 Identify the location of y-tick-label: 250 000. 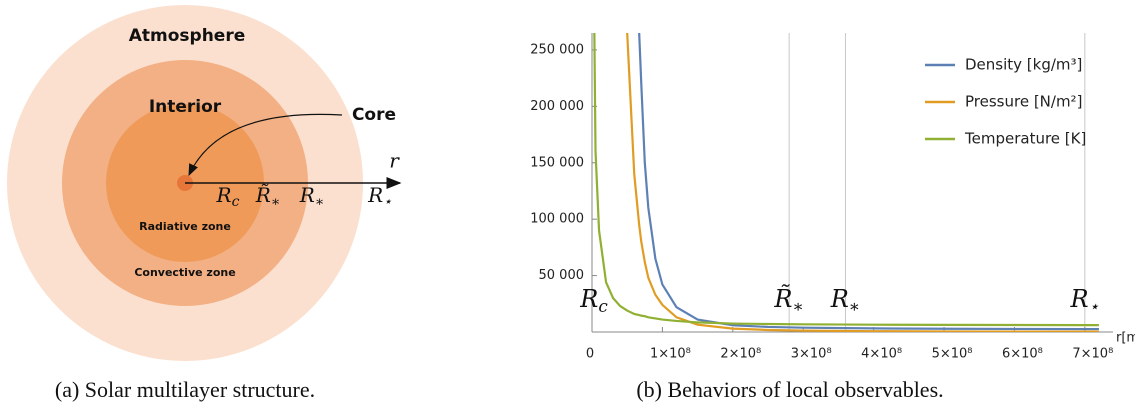
(557, 49).